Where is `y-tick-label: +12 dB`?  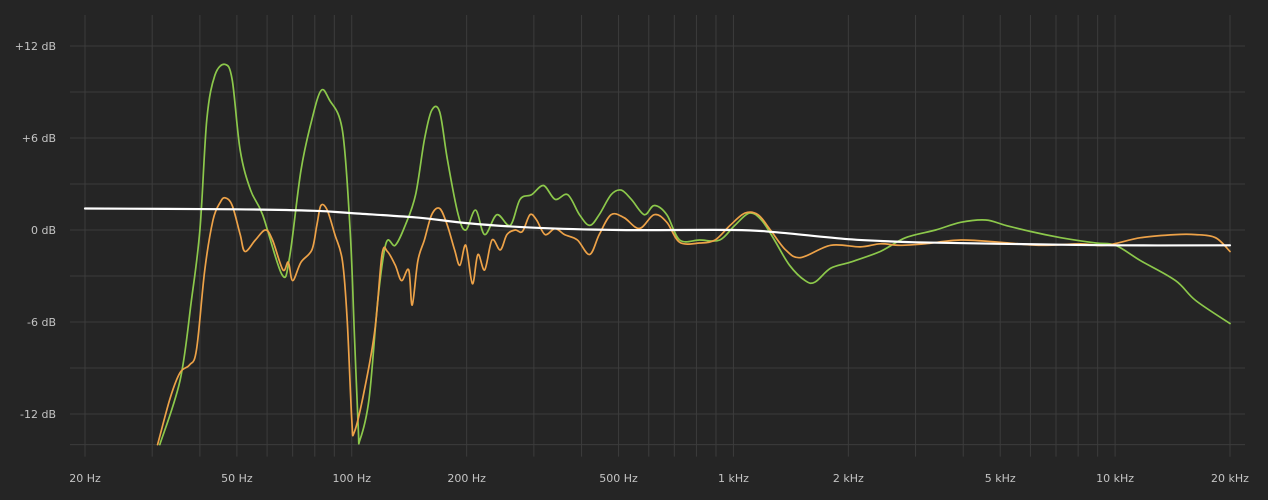 y-tick-label: +12 dB is located at coordinates (35, 46).